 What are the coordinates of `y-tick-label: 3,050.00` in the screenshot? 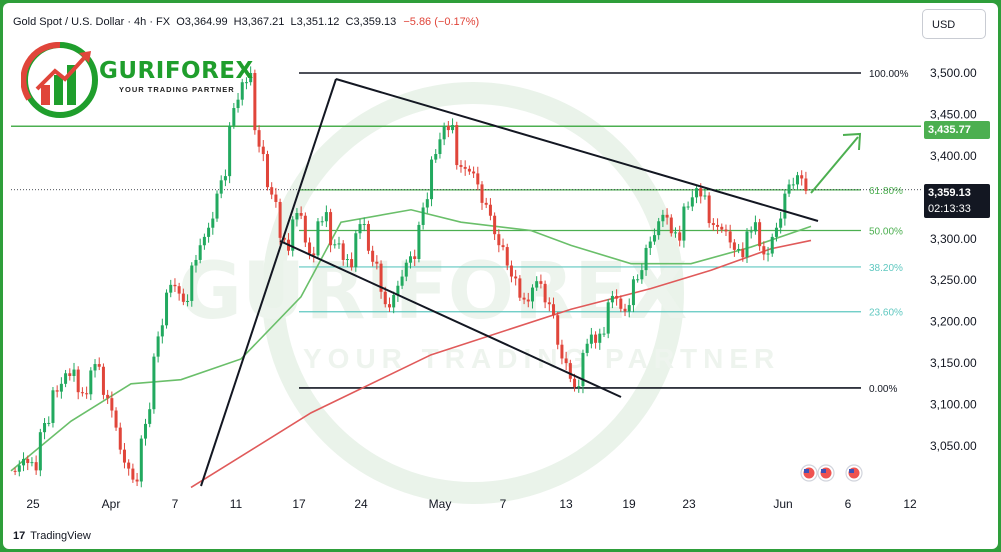 It's located at (953, 446).